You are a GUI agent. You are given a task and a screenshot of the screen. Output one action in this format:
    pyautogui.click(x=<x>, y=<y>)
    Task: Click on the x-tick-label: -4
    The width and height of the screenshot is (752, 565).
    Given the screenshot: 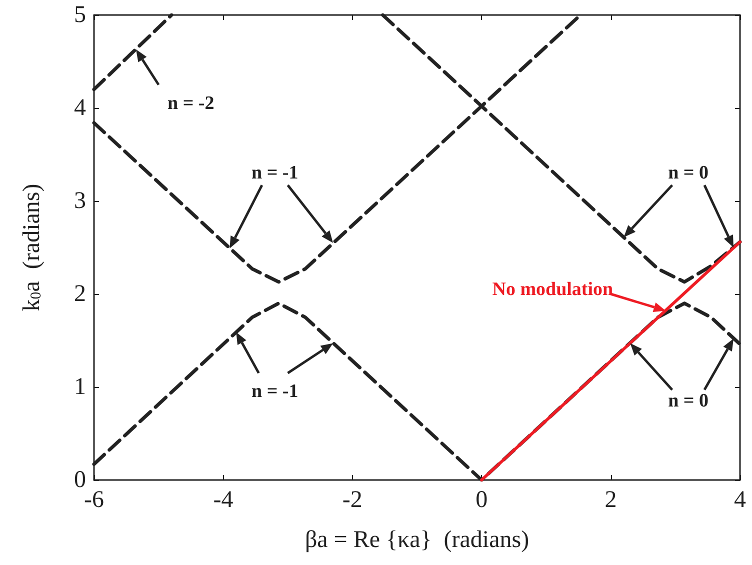 What is the action you would take?
    pyautogui.click(x=223, y=500)
    